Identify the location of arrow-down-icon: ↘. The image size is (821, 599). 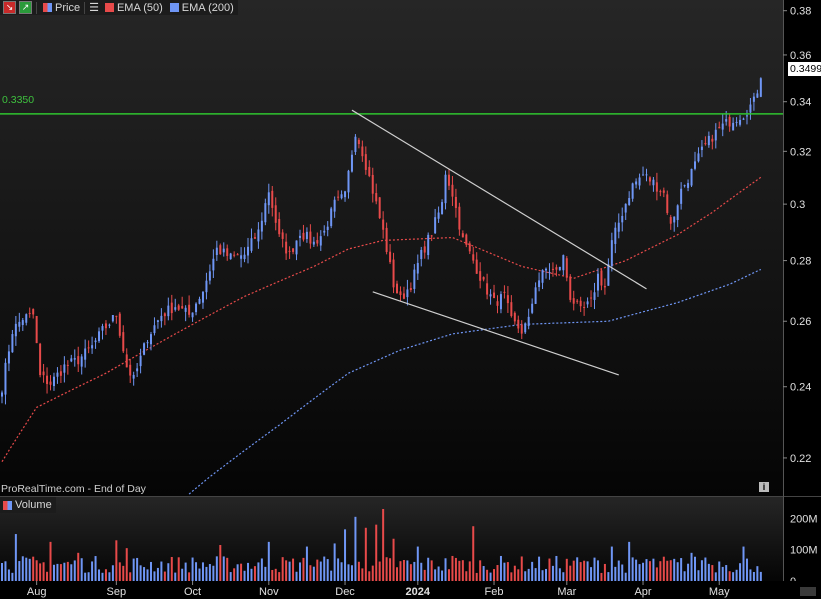
(9, 7).